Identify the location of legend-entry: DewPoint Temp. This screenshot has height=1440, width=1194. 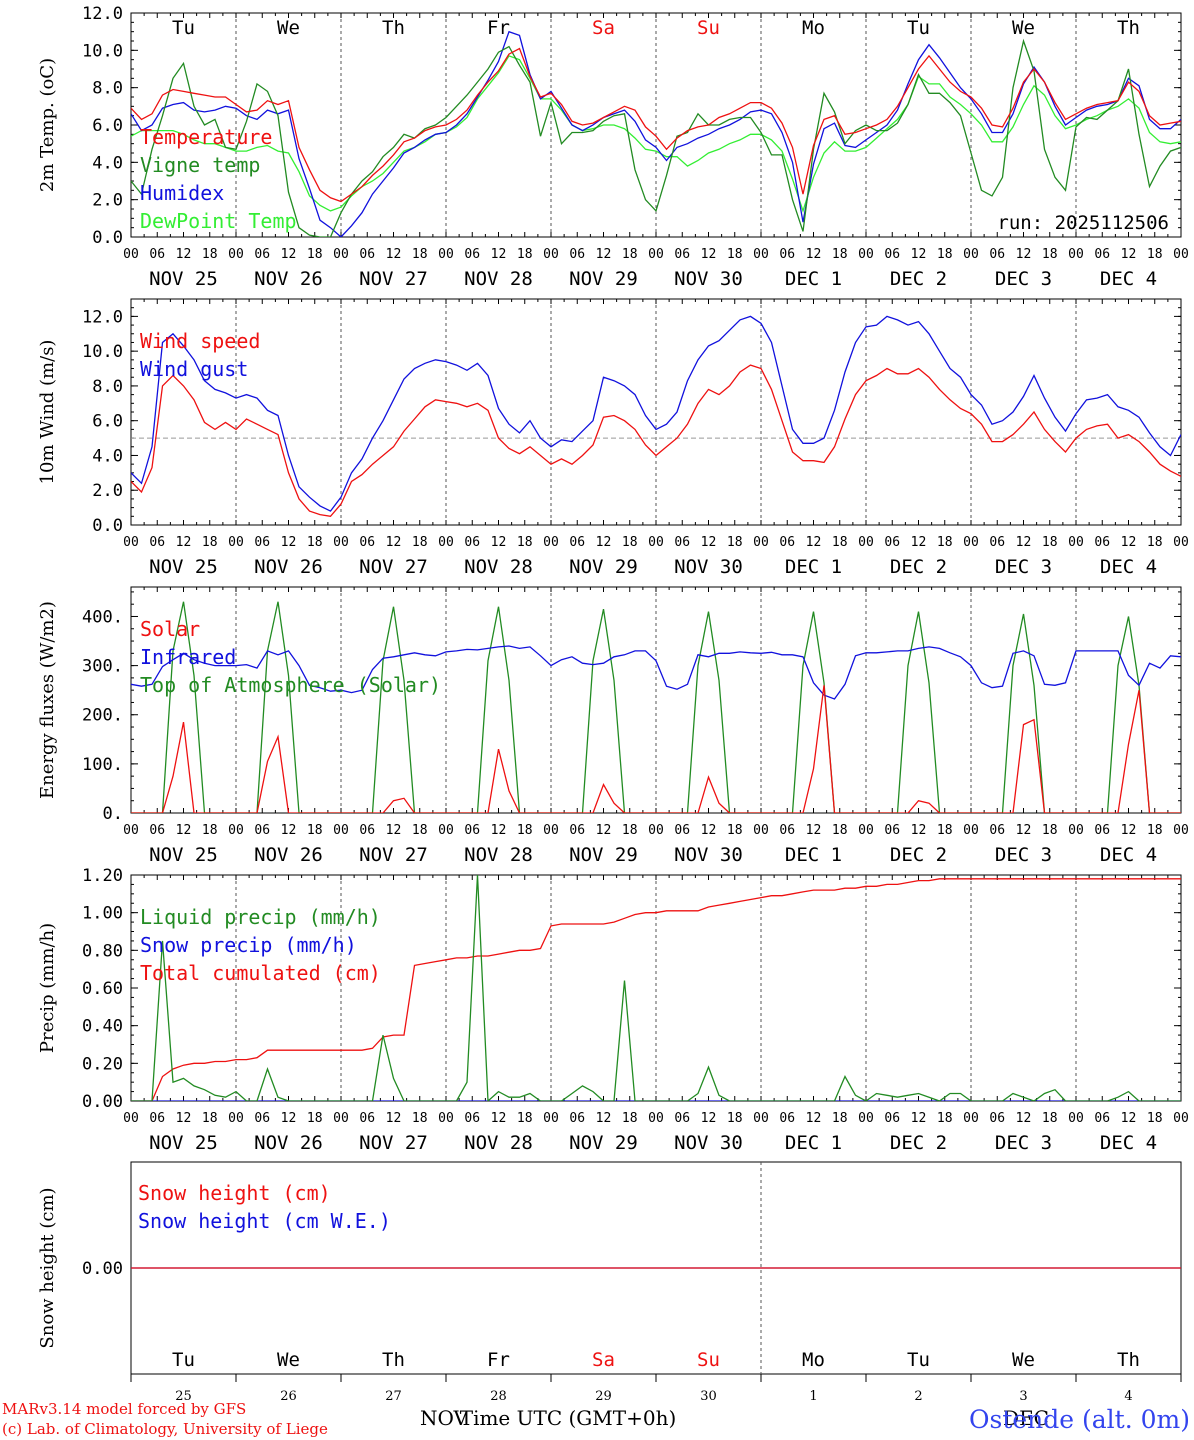
(218, 221).